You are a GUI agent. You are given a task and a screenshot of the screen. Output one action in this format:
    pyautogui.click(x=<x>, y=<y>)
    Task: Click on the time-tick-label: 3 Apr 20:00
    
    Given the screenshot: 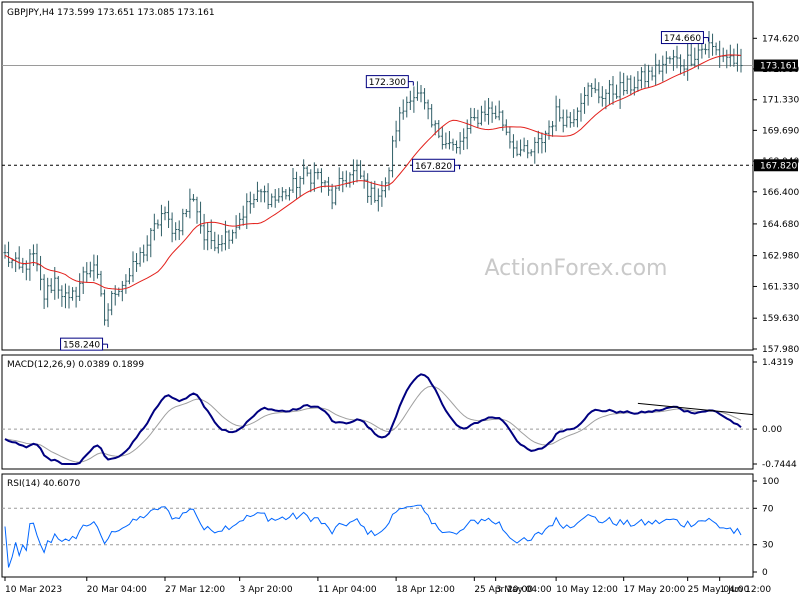 What is the action you would take?
    pyautogui.click(x=266, y=590)
    